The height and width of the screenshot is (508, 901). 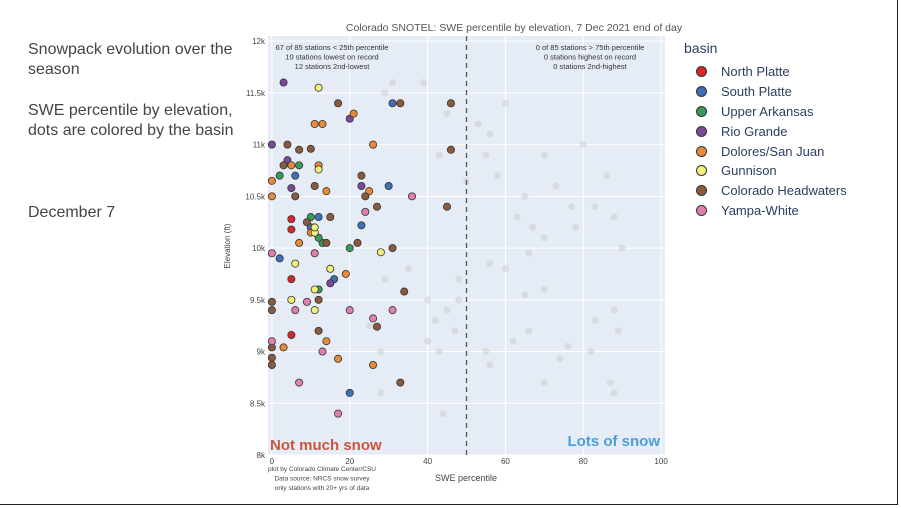 What do you see at coordinates (760, 210) in the screenshot?
I see `legend-label: Yampa-White` at bounding box center [760, 210].